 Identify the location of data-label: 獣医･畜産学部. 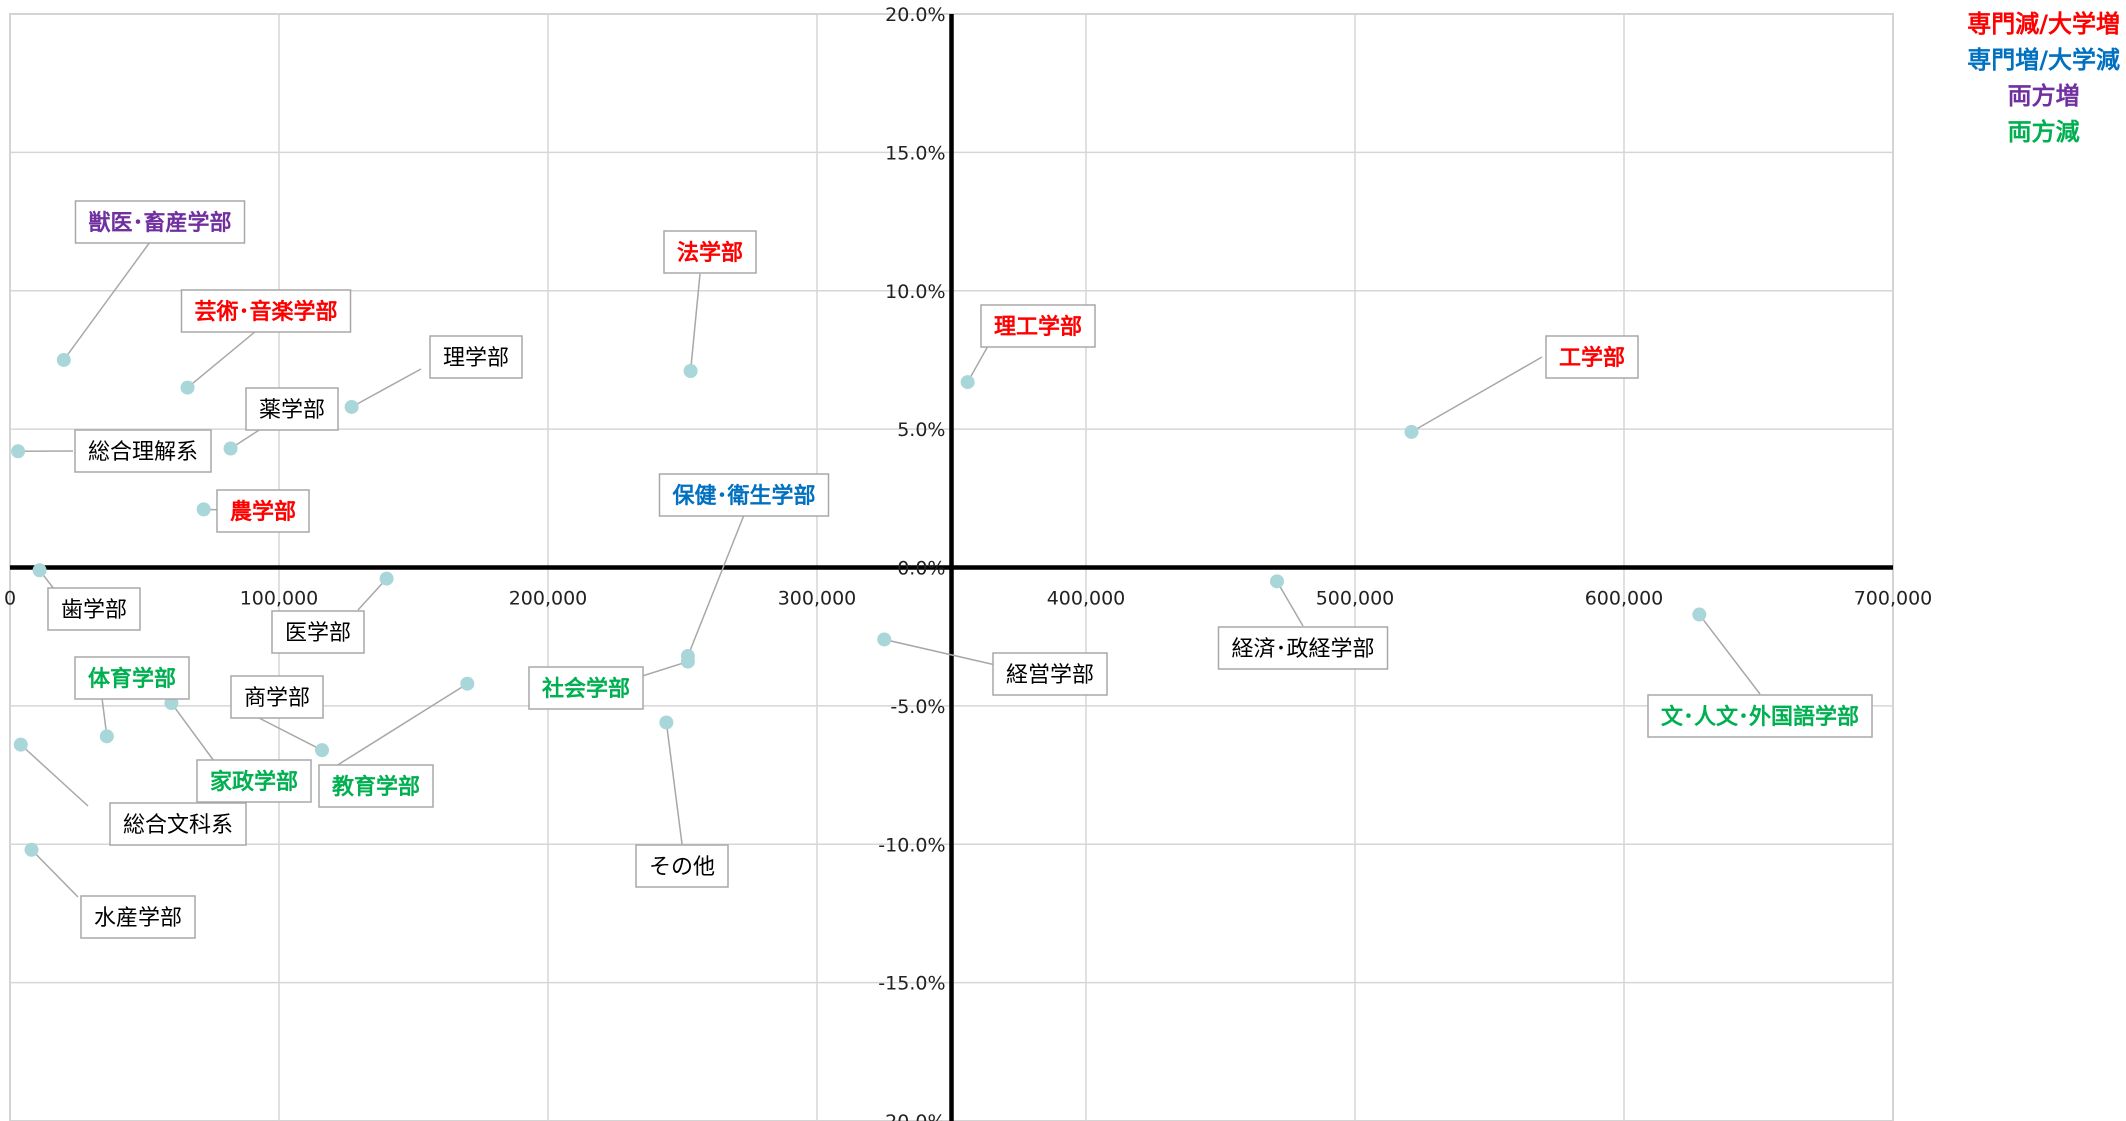
(160, 222).